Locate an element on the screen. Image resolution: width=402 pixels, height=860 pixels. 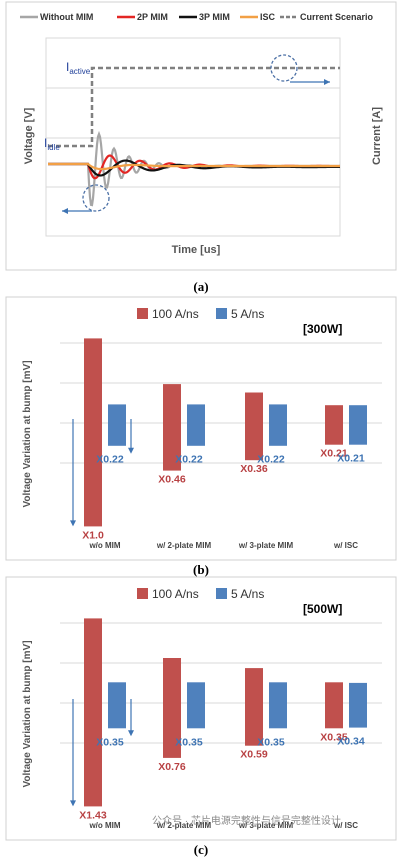
annotation-circle-voltage is located at coordinates (96, 198).